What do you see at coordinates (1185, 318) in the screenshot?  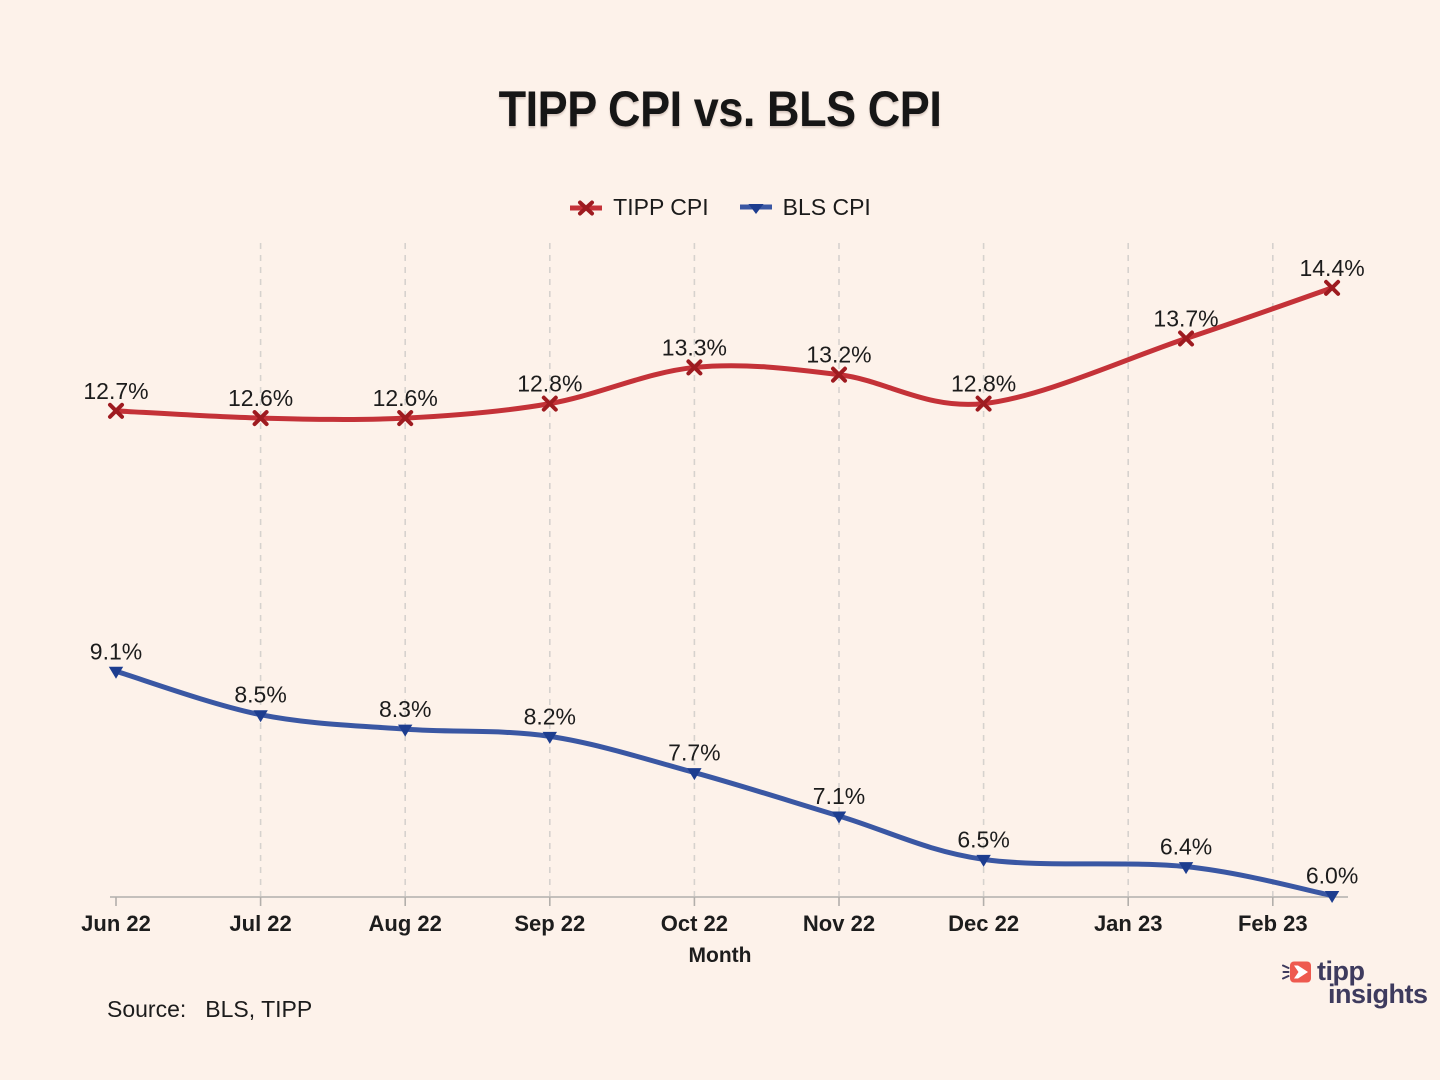 I see `data-label-tipp-cpi: 13.7%` at bounding box center [1185, 318].